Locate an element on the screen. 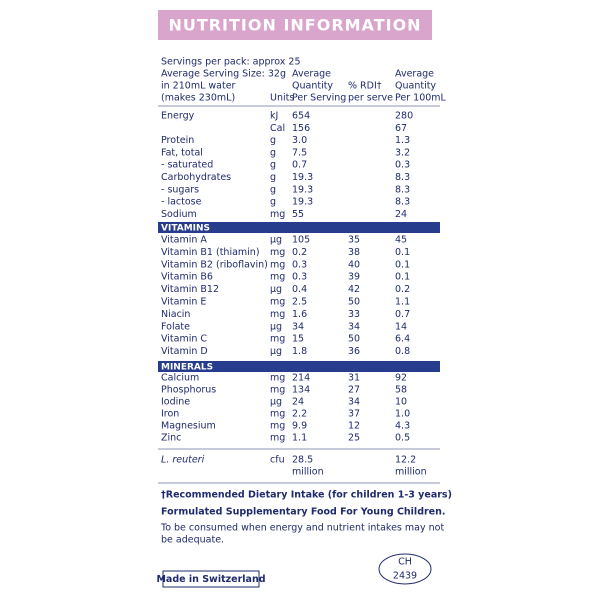  rdi: 27 is located at coordinates (354, 390).